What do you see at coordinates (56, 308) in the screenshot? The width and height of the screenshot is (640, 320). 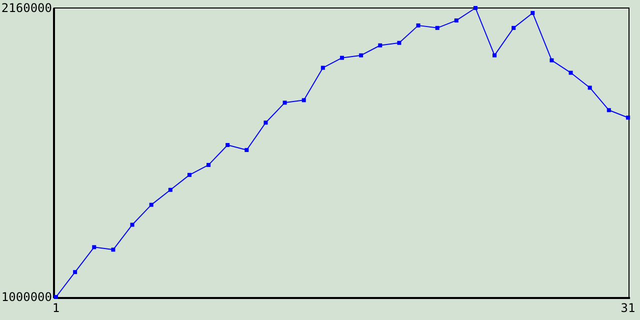 I see `x-tick-label: 1` at bounding box center [56, 308].